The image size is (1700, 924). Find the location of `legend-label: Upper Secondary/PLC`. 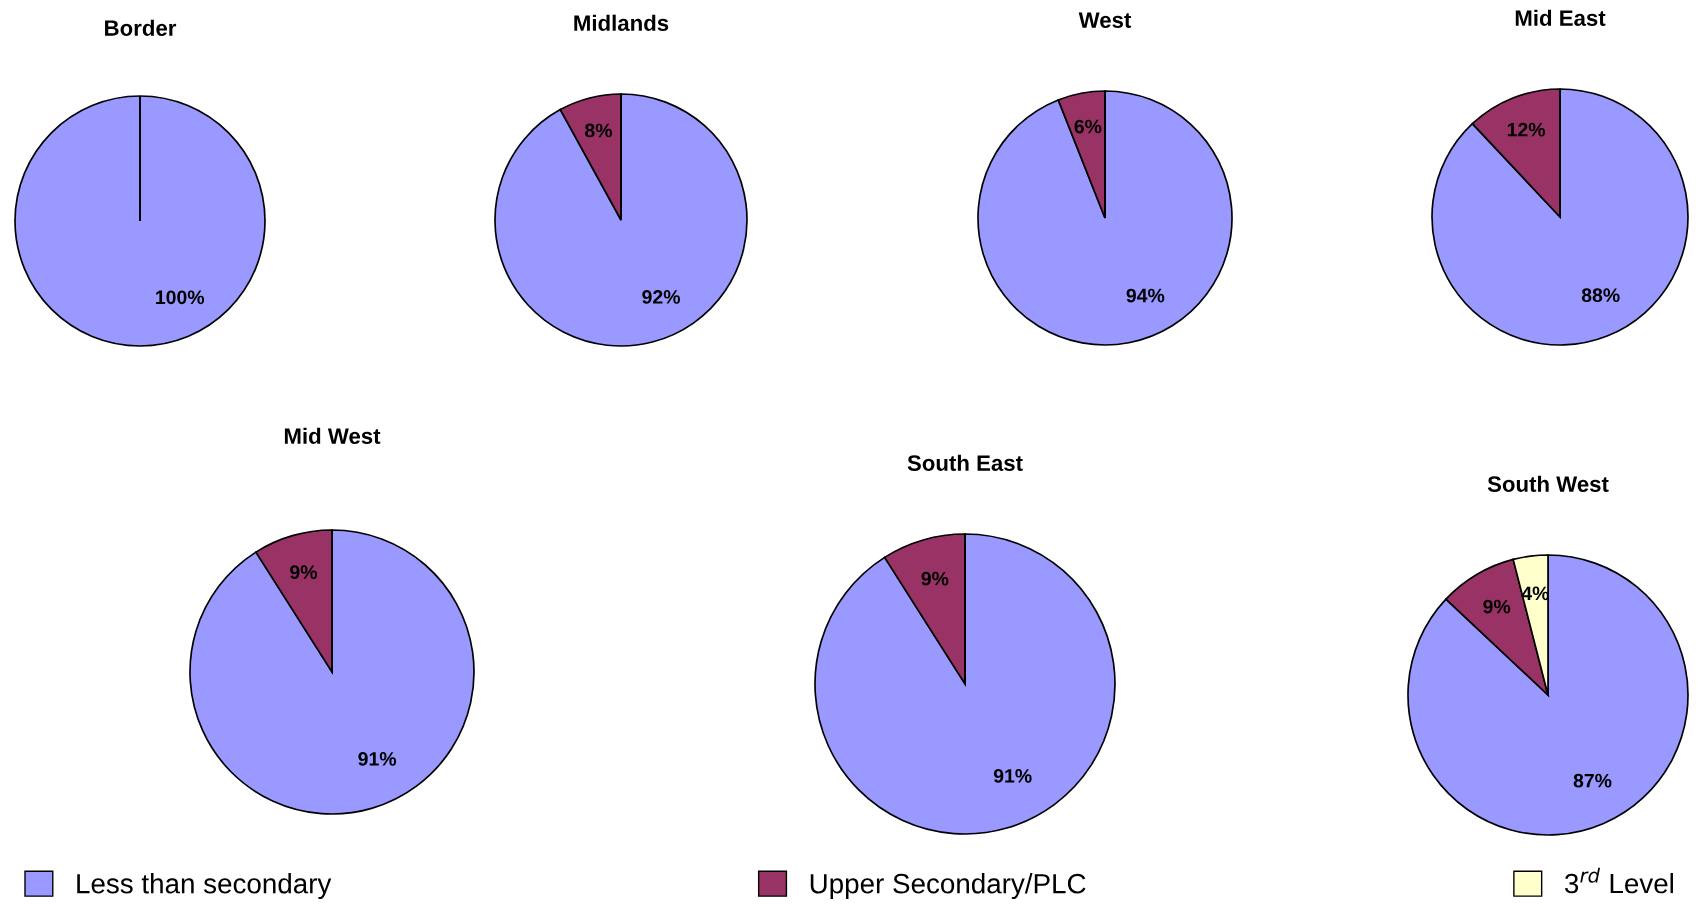

legend-label: Upper Secondary/PLC is located at coordinates (948, 886).